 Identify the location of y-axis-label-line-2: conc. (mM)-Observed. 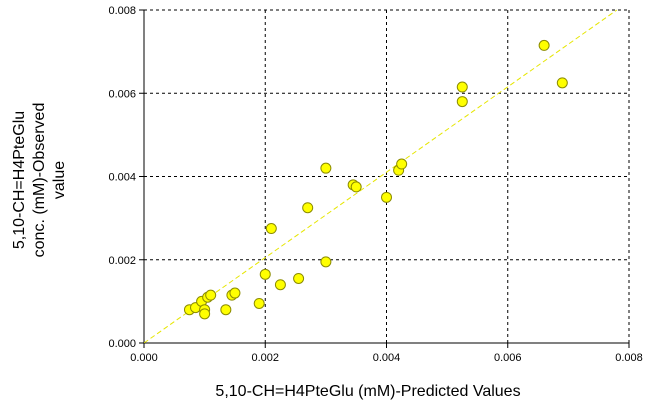
(39, 180).